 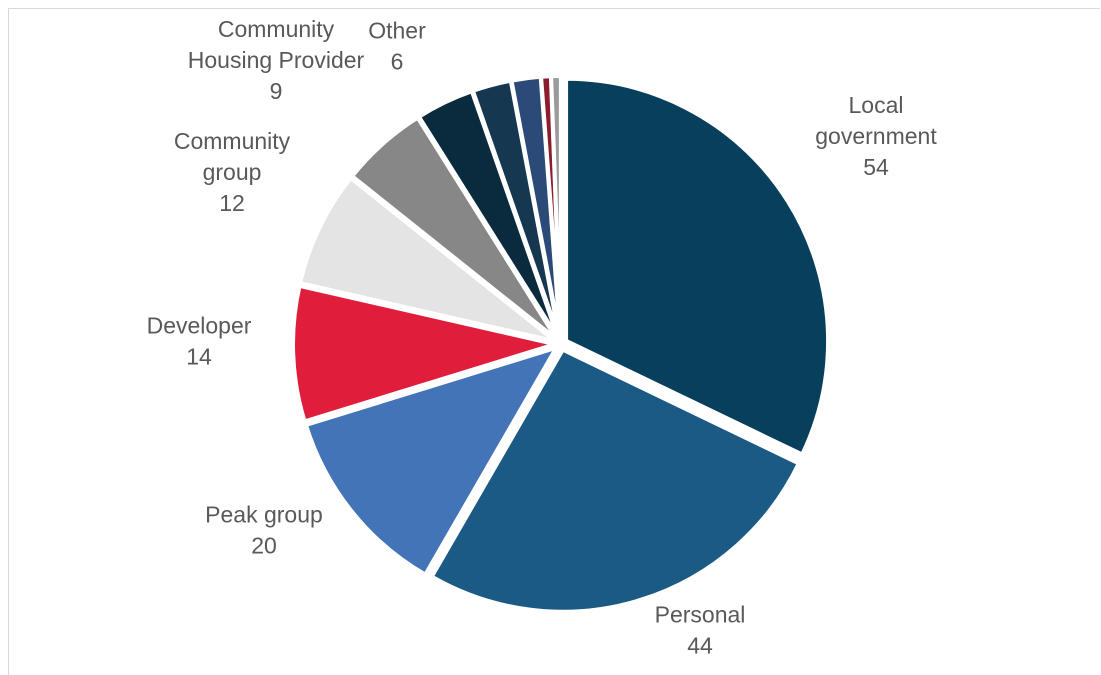 What do you see at coordinates (276, 91) in the screenshot?
I see `data-label-value: 9` at bounding box center [276, 91].